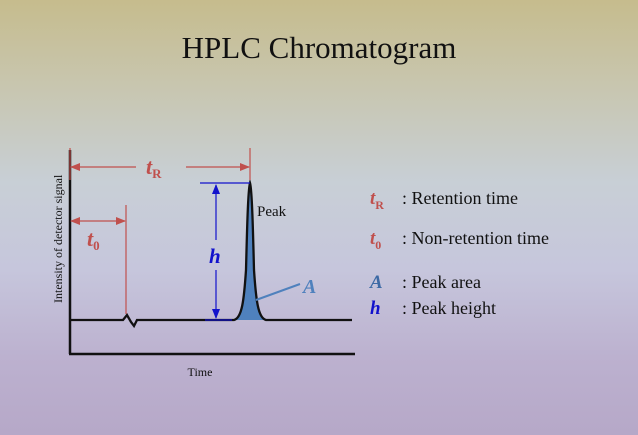 This screenshot has width=638, height=435. I want to click on legend-item-retention-time: tR : Retention time, so click(444, 200).